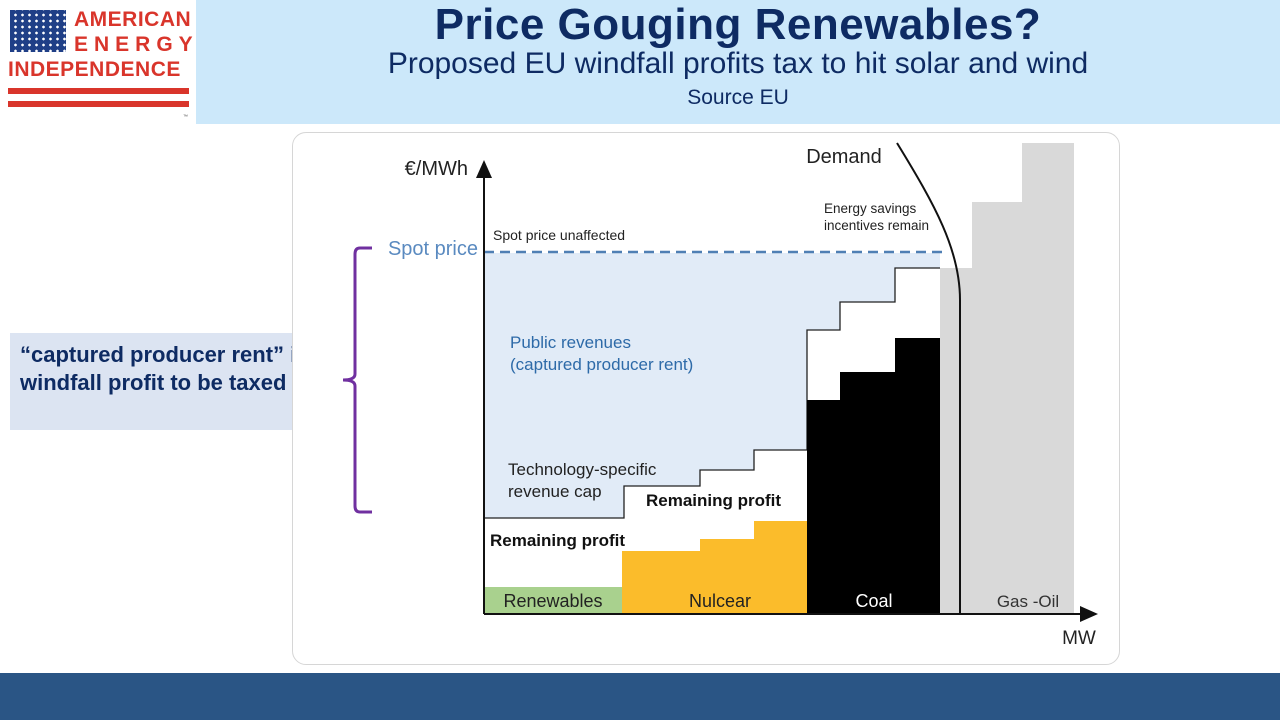  I want to click on logo-line-3: INDEPENDENCE, so click(94, 69).